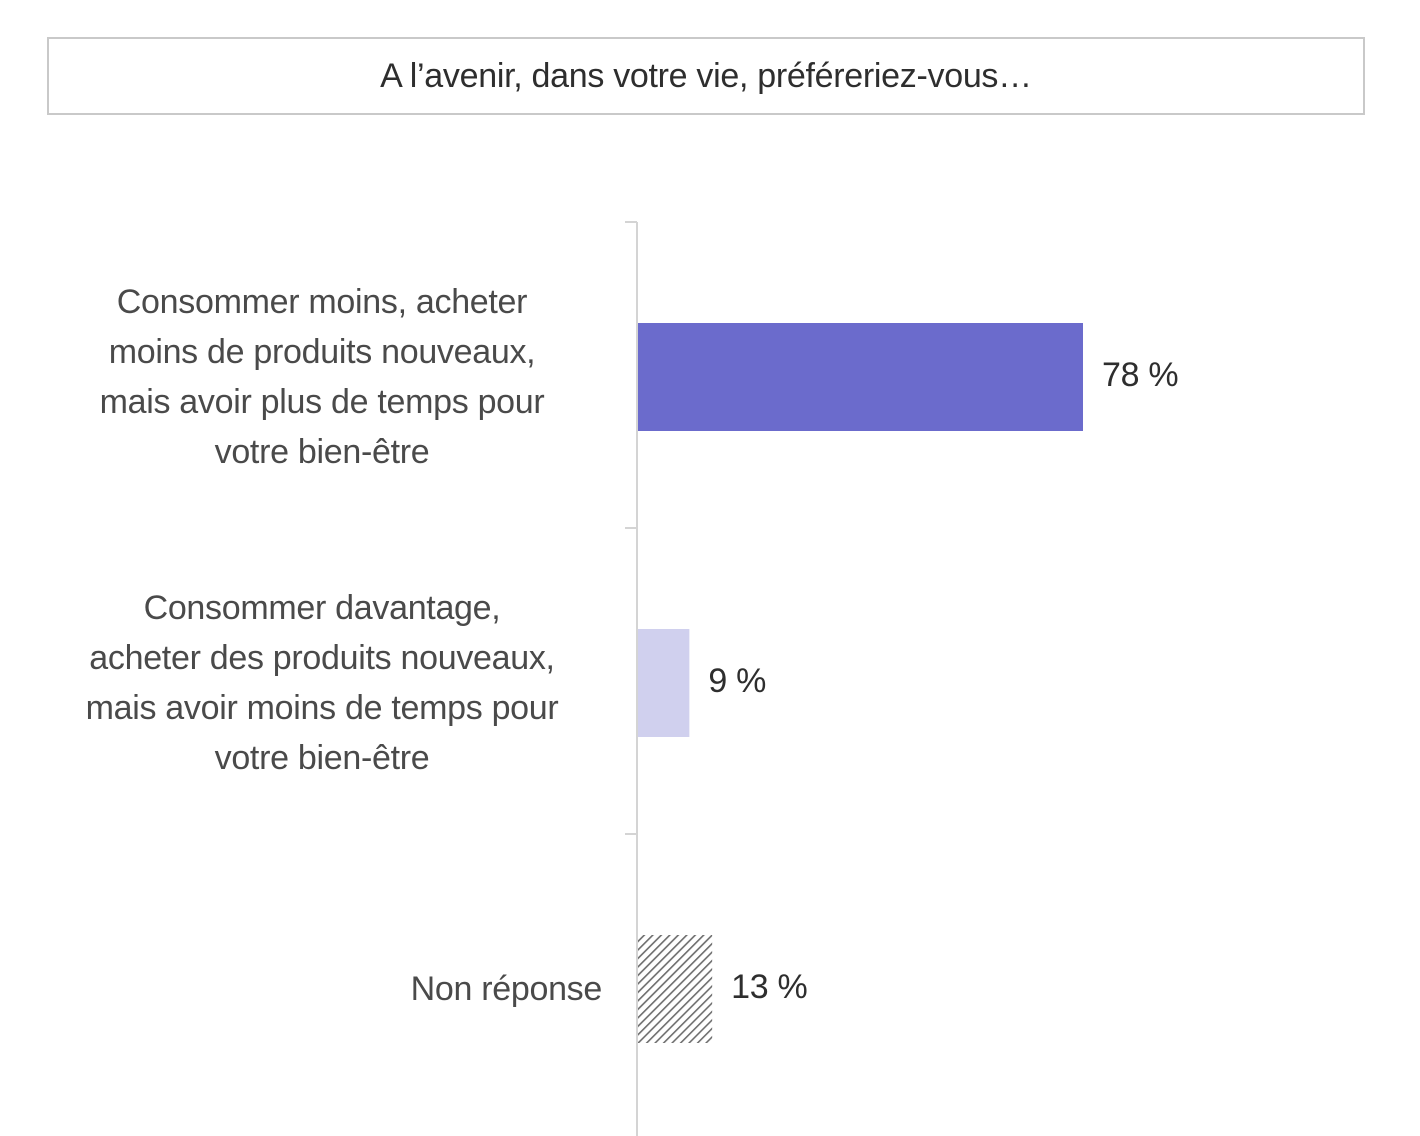  I want to click on value-label-2: 9 %, so click(737, 681).